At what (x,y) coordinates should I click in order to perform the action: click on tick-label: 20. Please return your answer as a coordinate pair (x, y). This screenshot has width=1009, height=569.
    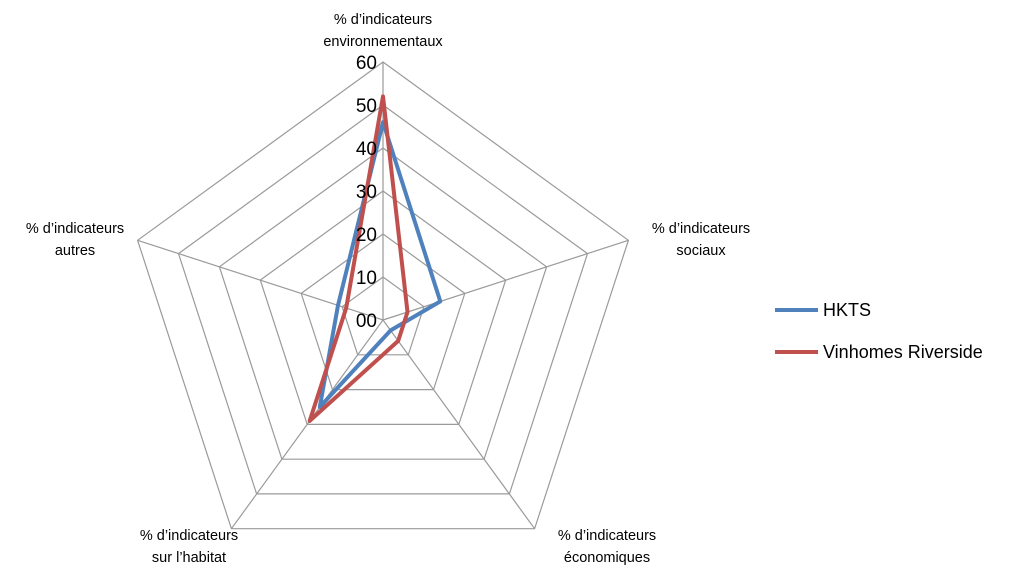
    Looking at the image, I should click on (366, 235).